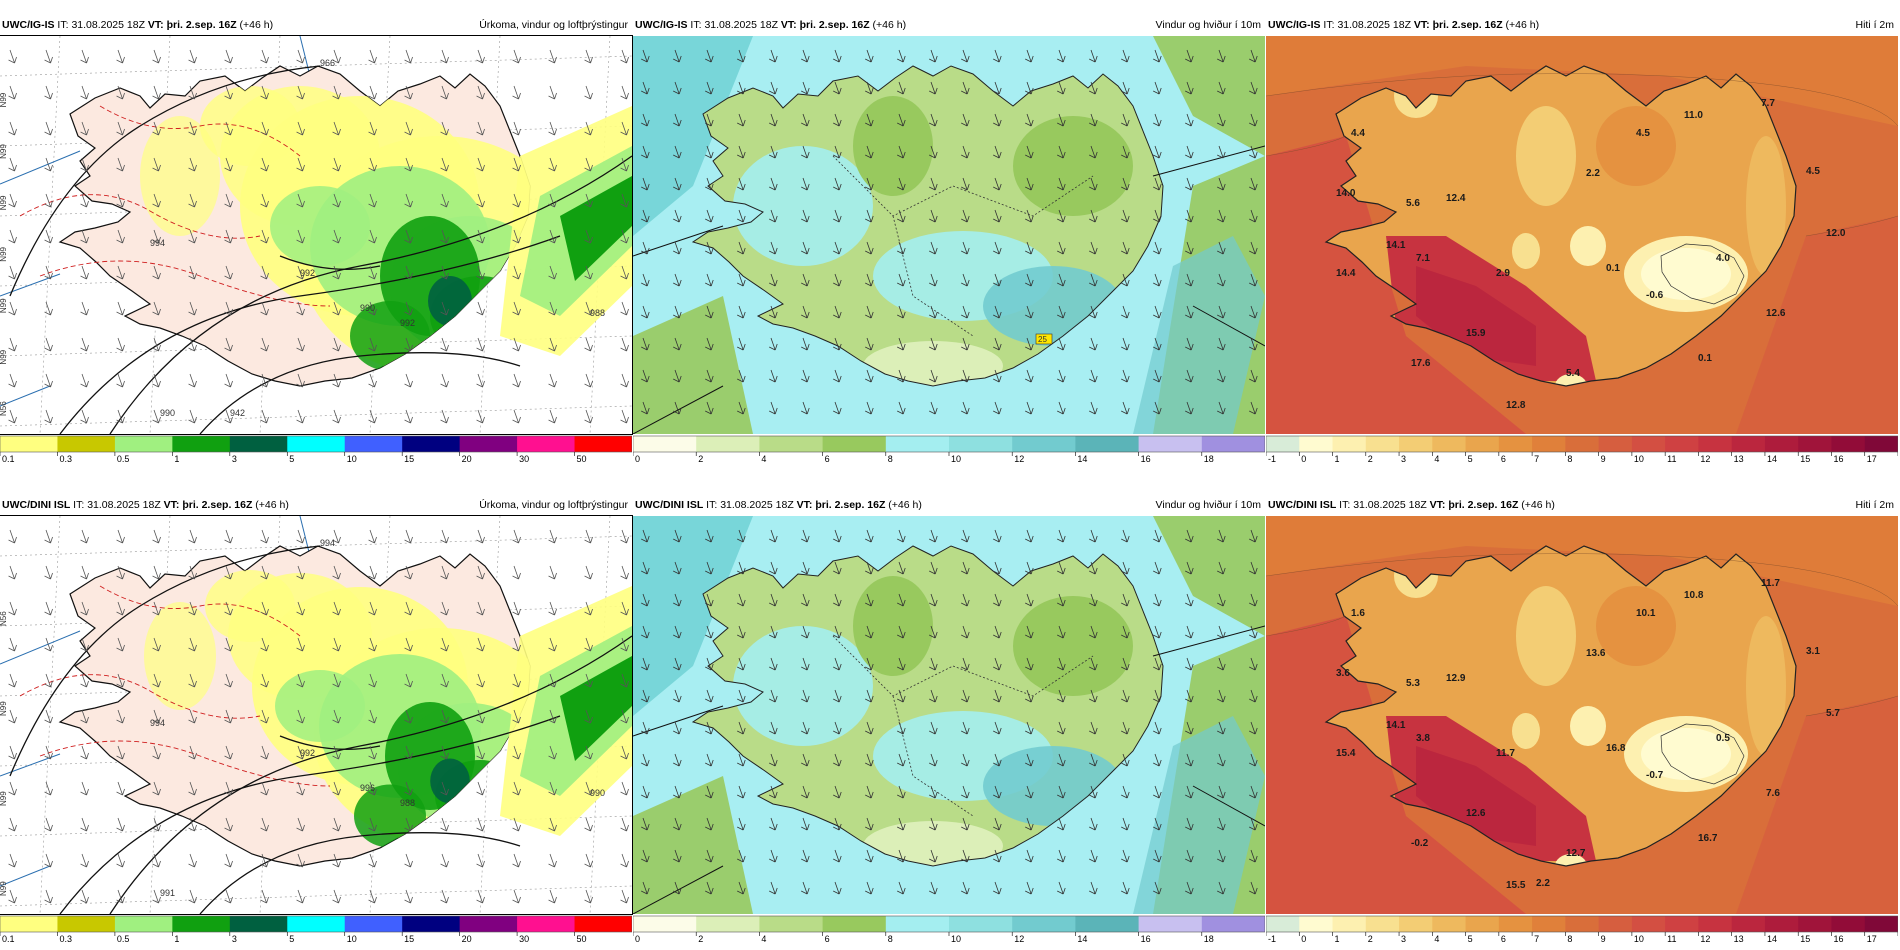 This screenshot has height=950, width=1900. What do you see at coordinates (524, 939) in the screenshot?
I see `colorbar-label: 30` at bounding box center [524, 939].